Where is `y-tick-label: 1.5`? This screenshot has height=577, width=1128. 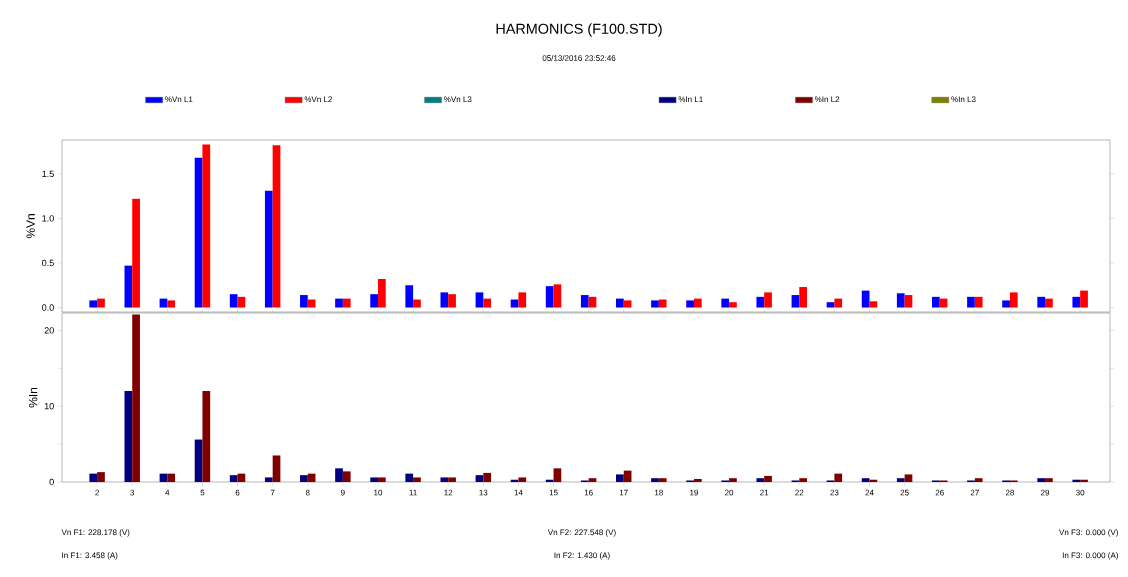
y-tick-label: 1.5 is located at coordinates (48, 173).